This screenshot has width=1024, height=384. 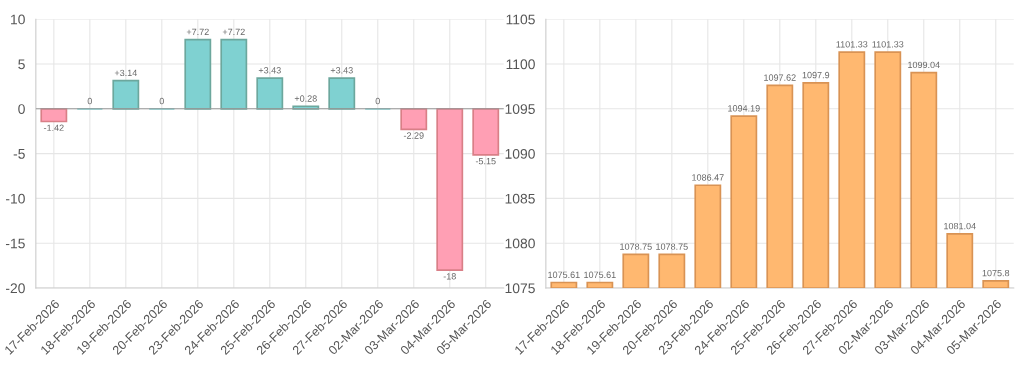 I want to click on data-label: -5.15, so click(x=485, y=161).